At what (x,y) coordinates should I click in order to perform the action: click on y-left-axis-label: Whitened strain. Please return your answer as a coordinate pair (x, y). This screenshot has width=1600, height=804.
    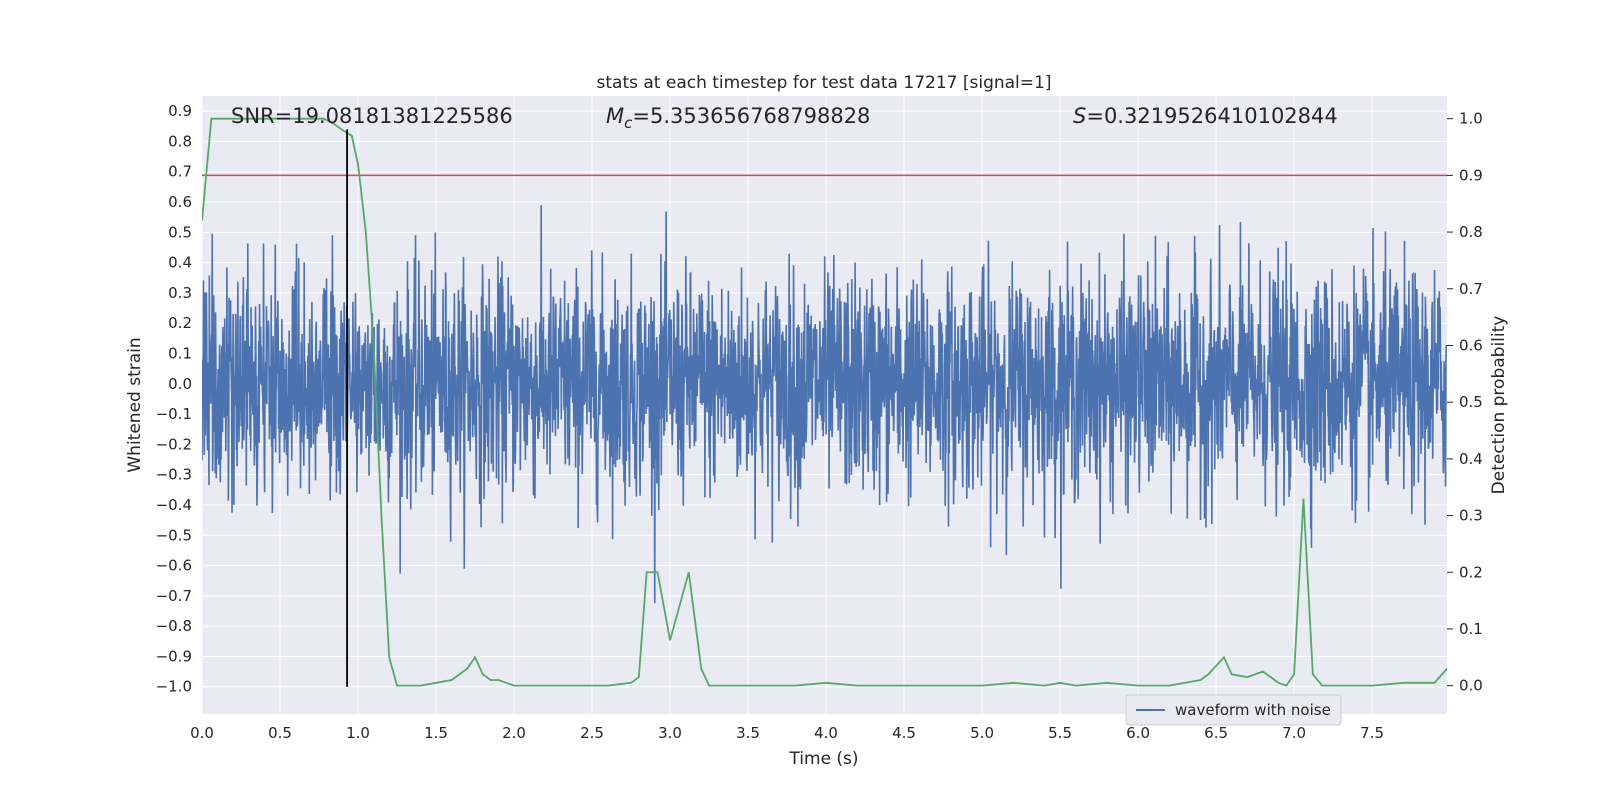
    Looking at the image, I should click on (135, 404).